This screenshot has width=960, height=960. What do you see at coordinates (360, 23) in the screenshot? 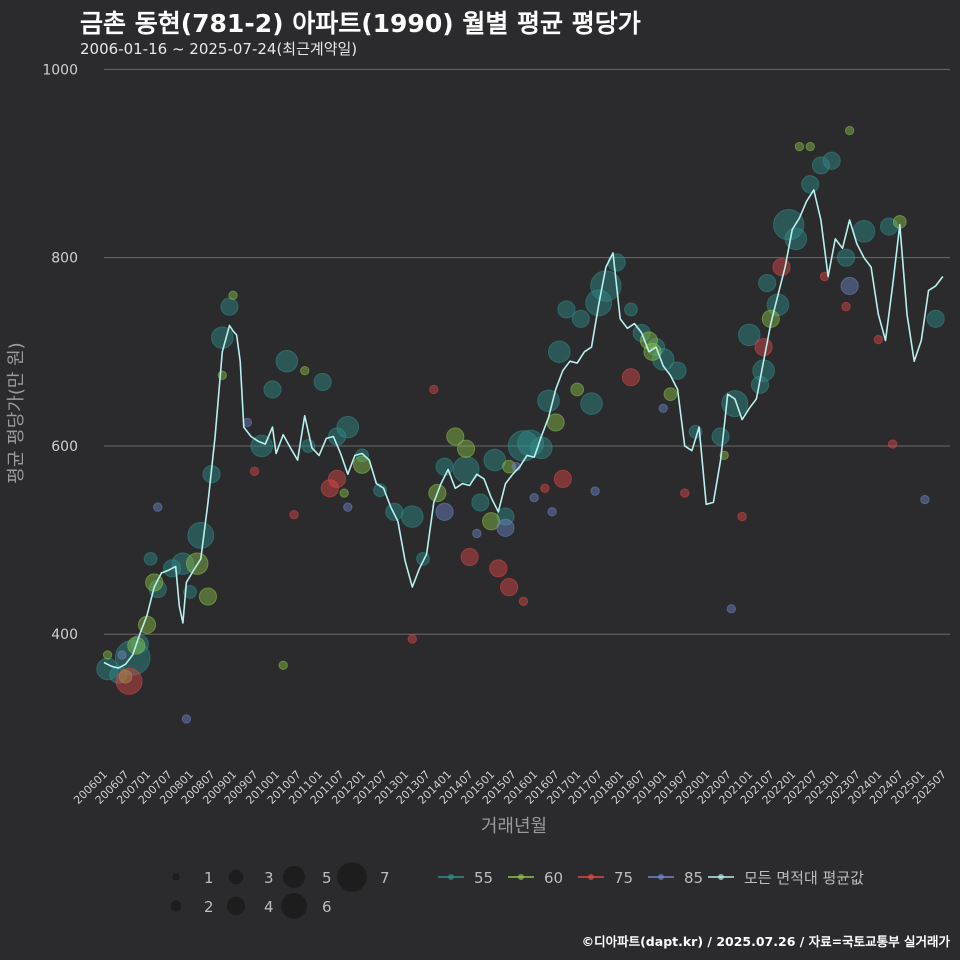
I see `chart-title: 금촌 동현(781-2) 아파트(1990) 월별 평균 평당가` at bounding box center [360, 23].